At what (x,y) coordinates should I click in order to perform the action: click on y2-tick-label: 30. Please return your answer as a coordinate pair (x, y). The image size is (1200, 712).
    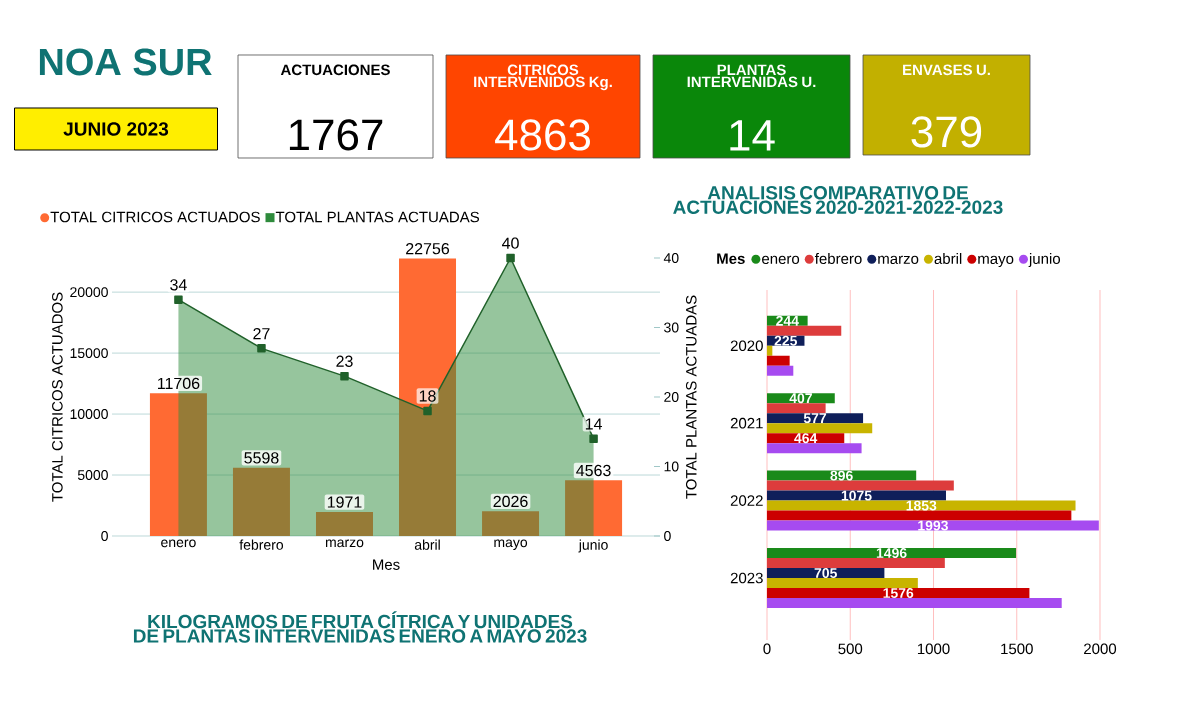
    Looking at the image, I should click on (671, 327).